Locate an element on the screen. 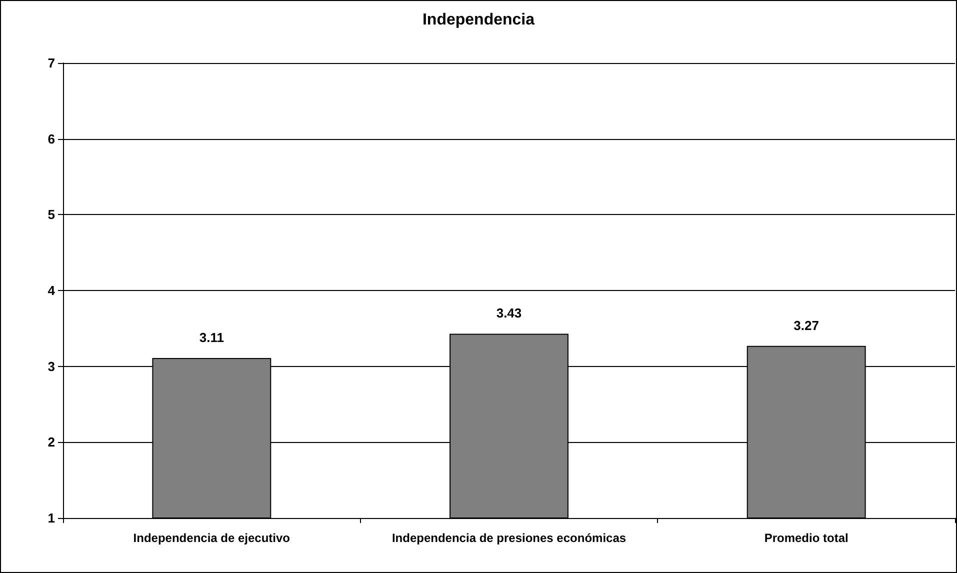 This screenshot has height=573, width=957. y-tick-label: 6 is located at coordinates (51, 138).